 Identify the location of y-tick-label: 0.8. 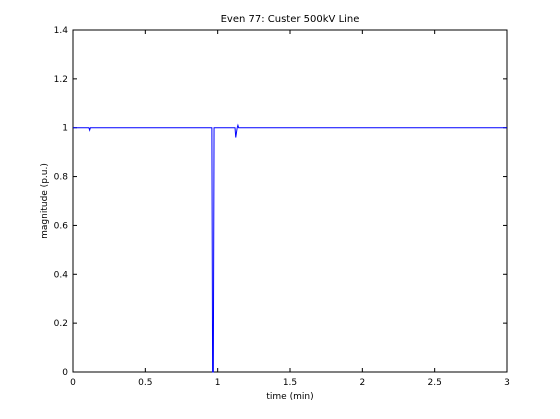
(61, 178).